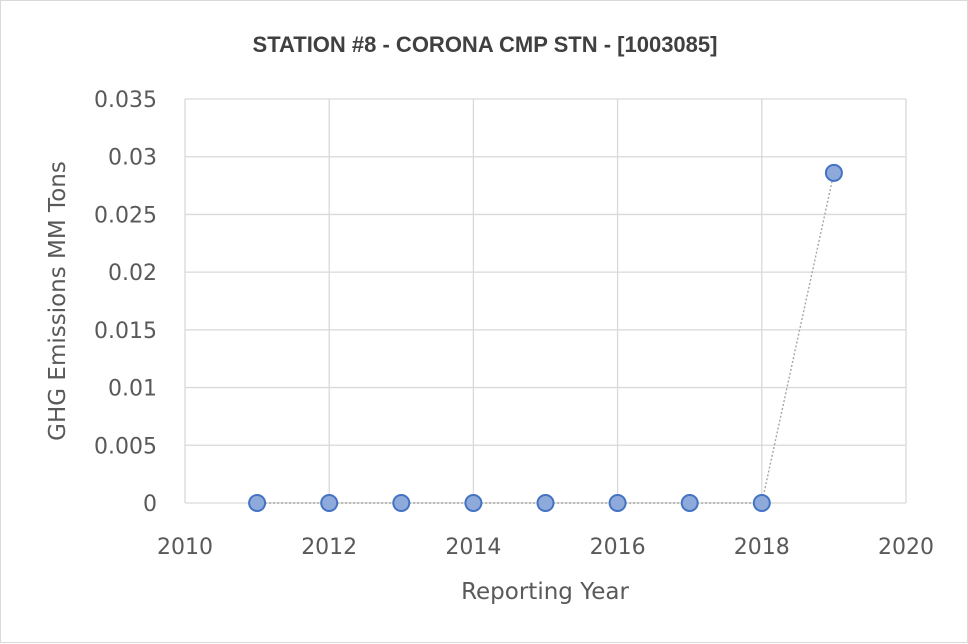  I want to click on y-tick-label: 0.005, so click(125, 446).